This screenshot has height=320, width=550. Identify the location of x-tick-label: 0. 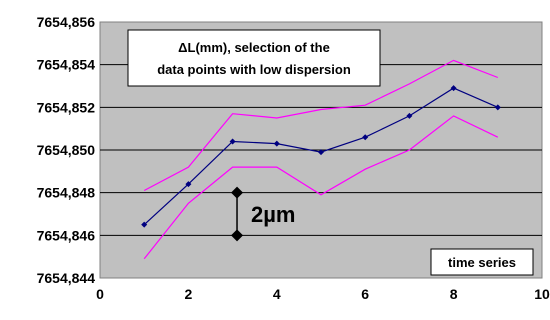
(100, 294).